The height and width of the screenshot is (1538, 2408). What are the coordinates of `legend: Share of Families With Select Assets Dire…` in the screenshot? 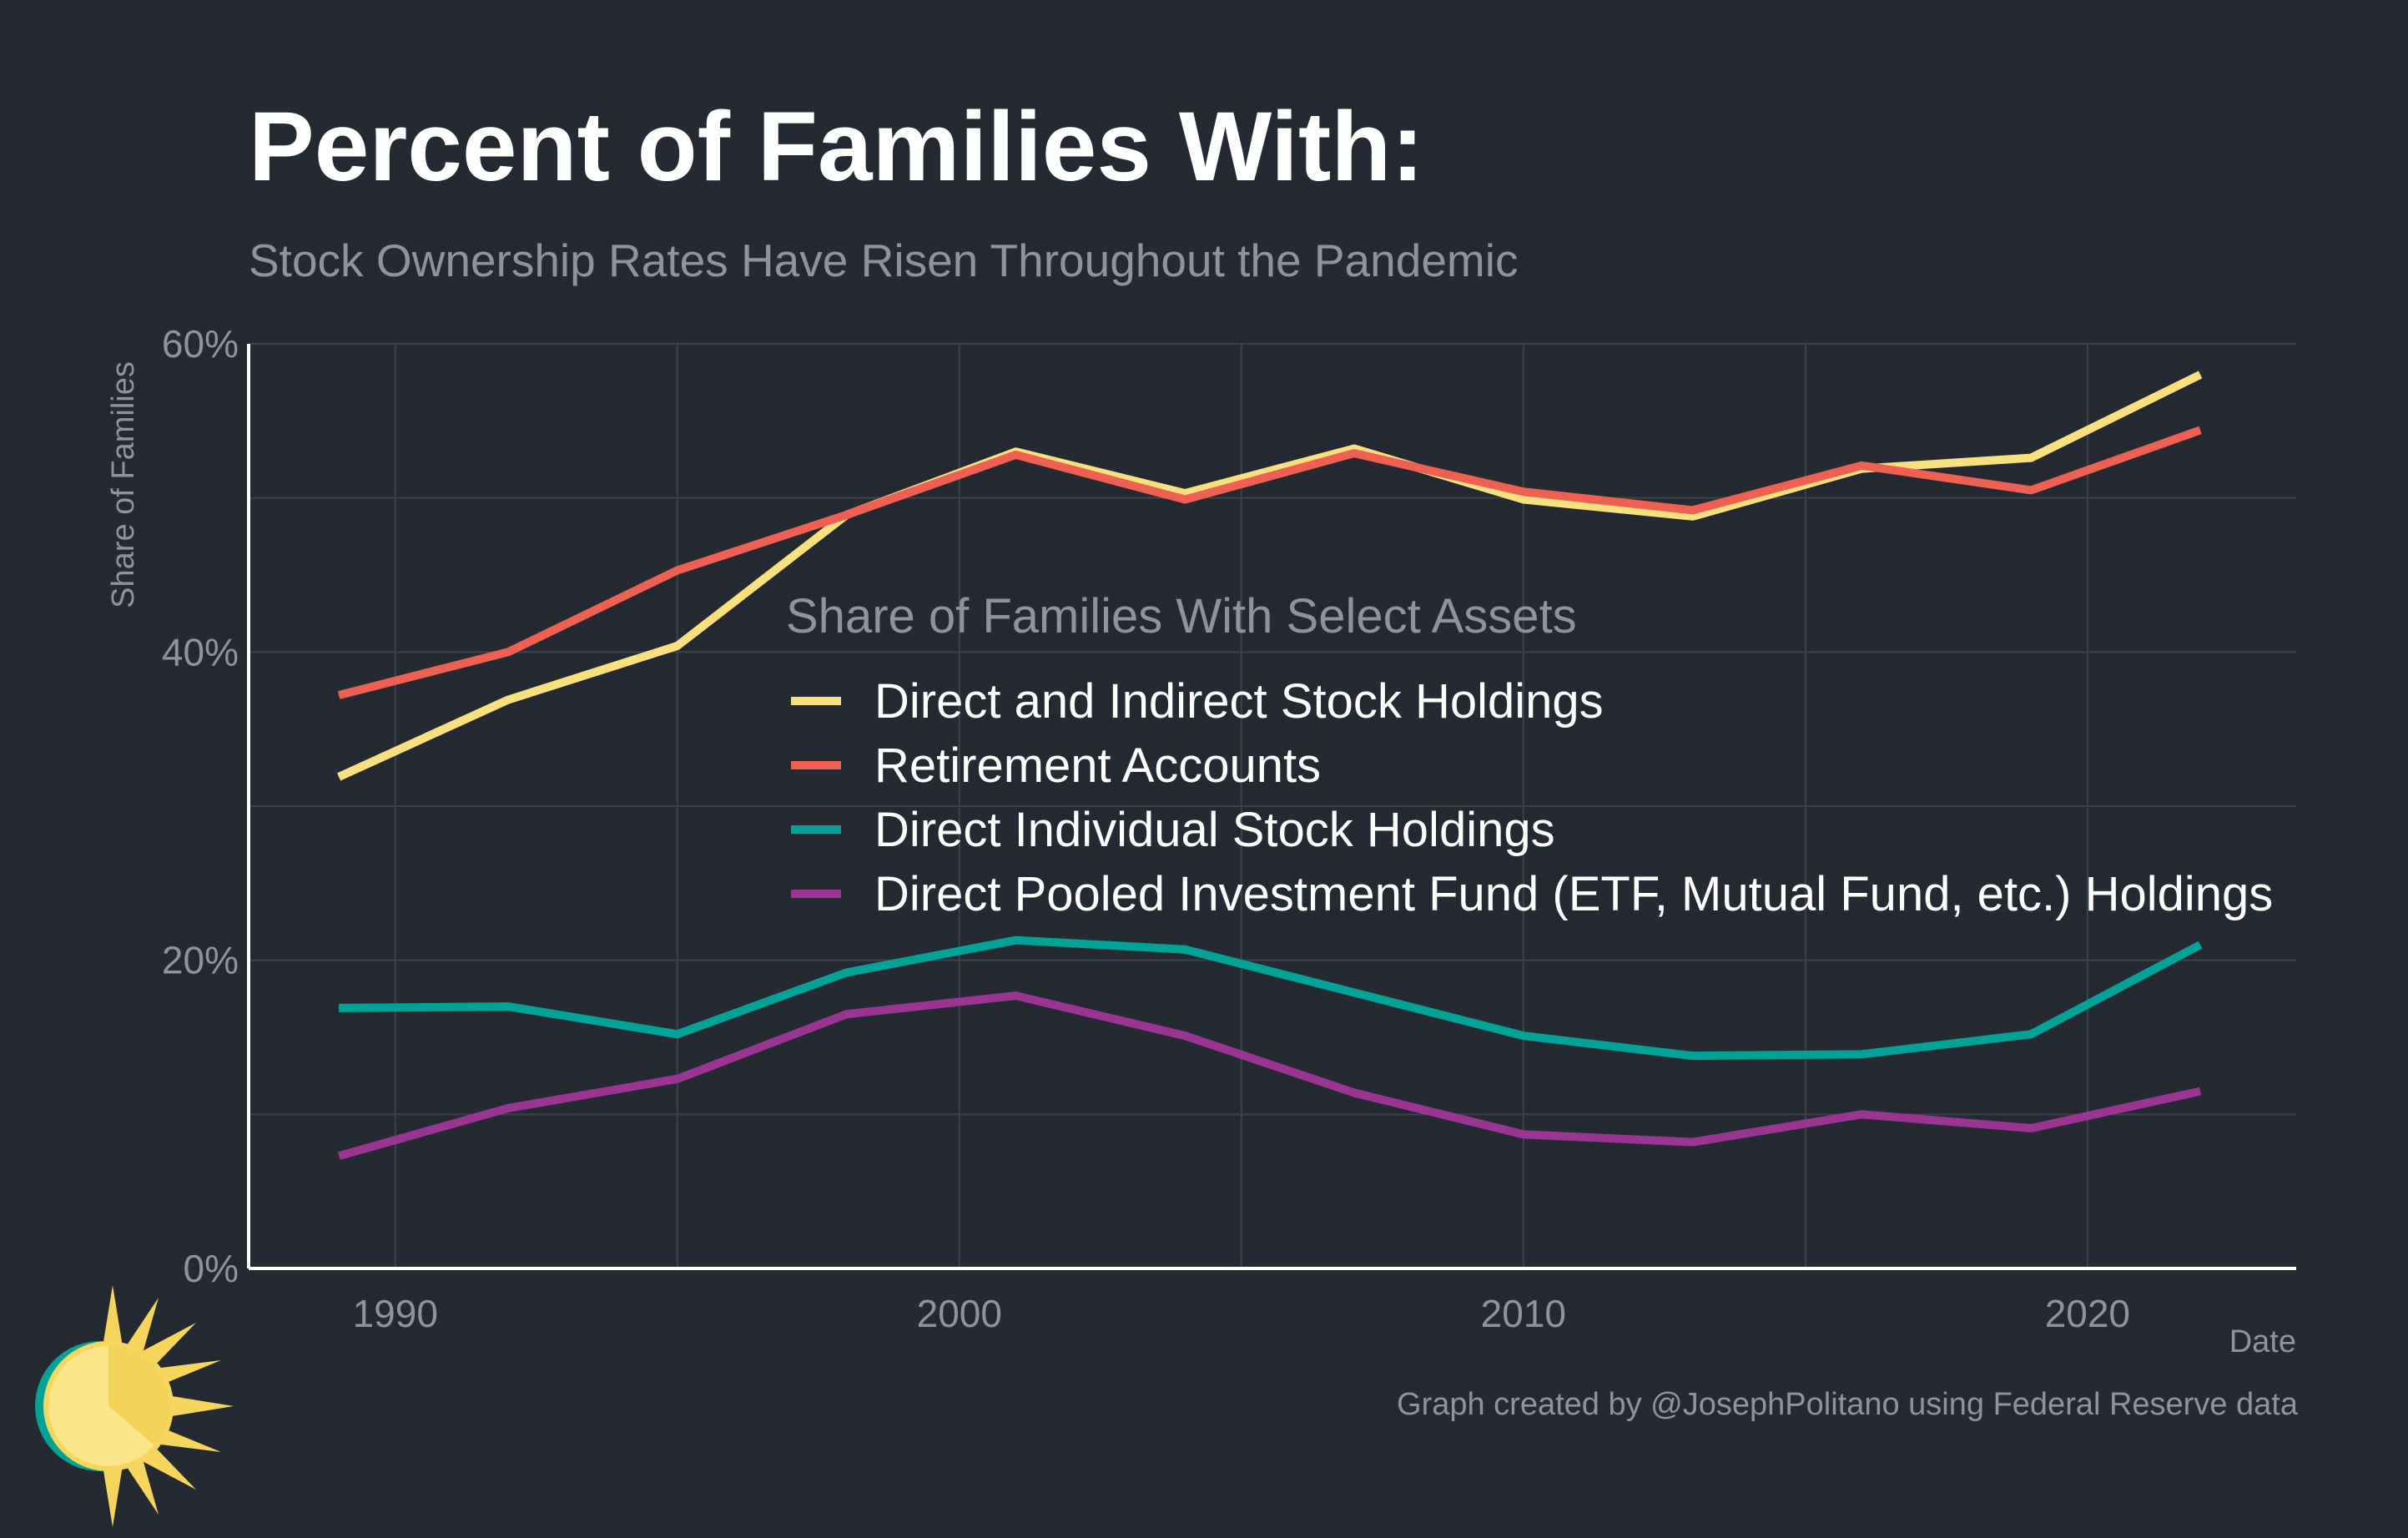 It's located at (1529, 755).